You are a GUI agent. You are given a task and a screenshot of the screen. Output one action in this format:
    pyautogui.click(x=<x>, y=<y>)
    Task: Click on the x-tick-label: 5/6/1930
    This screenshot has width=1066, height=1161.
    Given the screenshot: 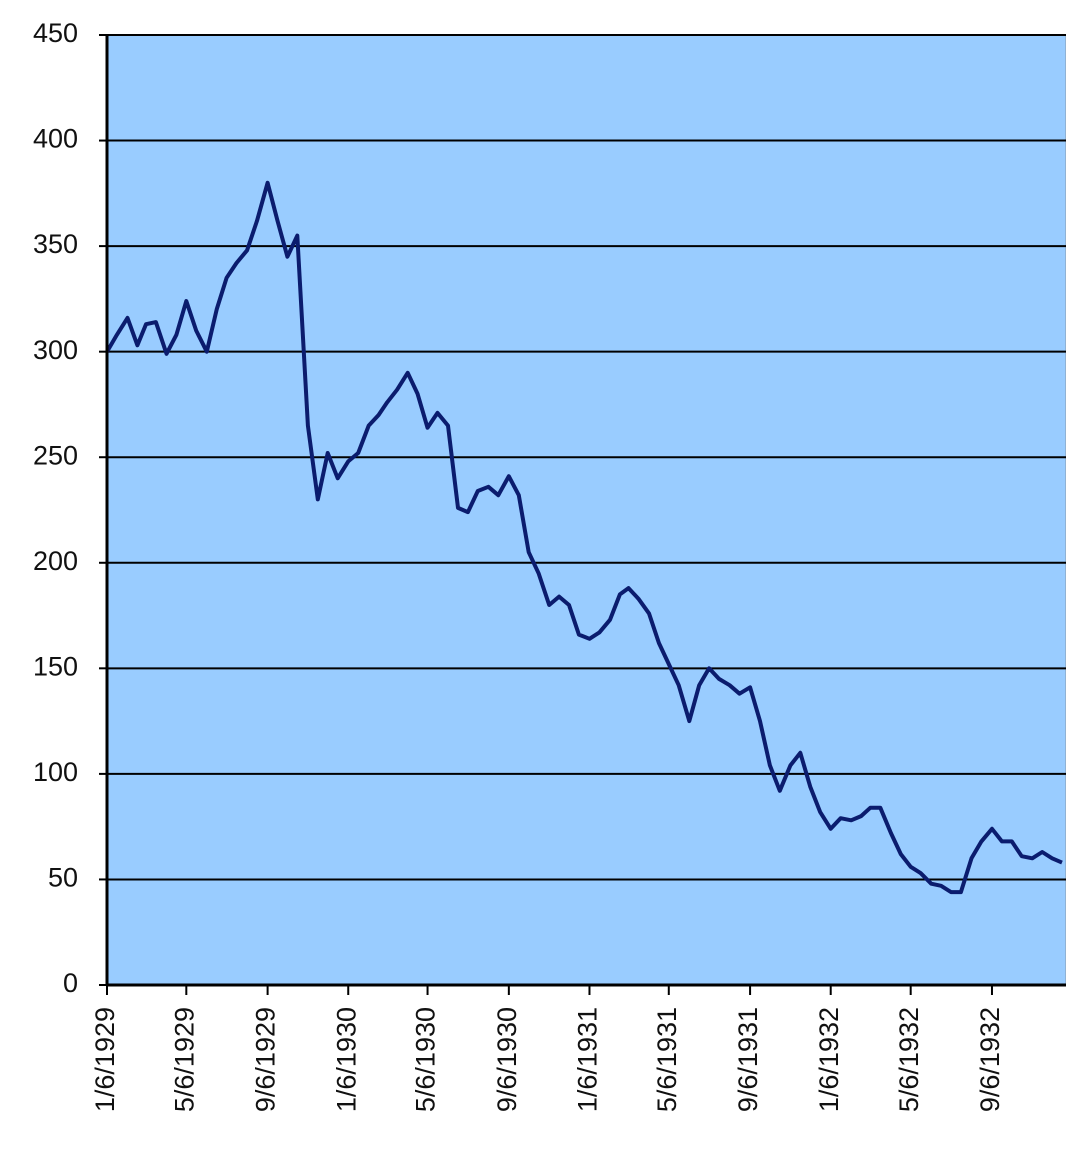 What is the action you would take?
    pyautogui.click(x=426, y=1059)
    